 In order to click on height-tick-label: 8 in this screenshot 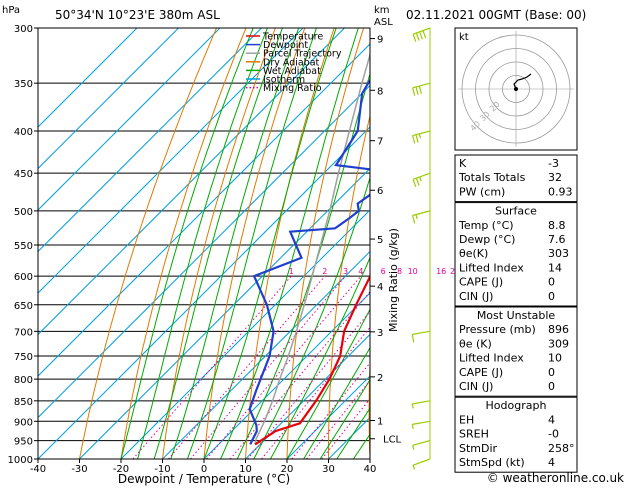, I will do `click(380, 91)`.